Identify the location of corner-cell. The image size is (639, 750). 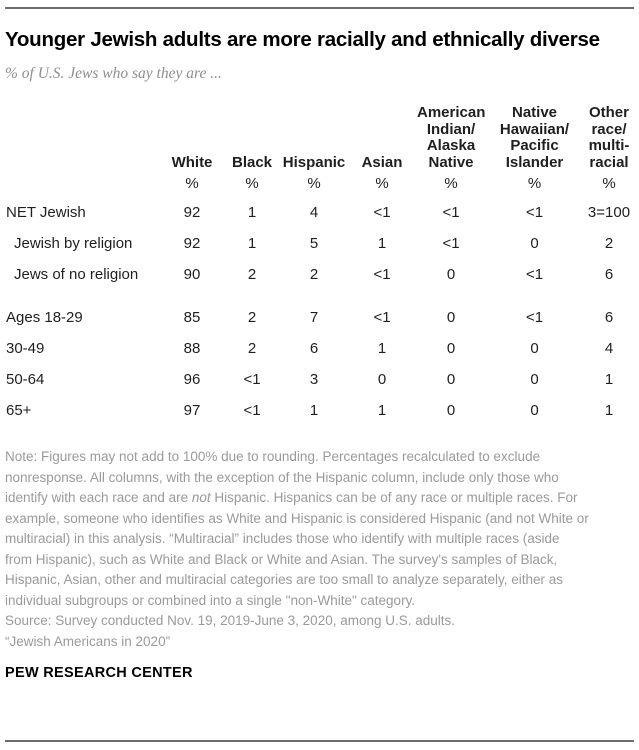
(83, 130).